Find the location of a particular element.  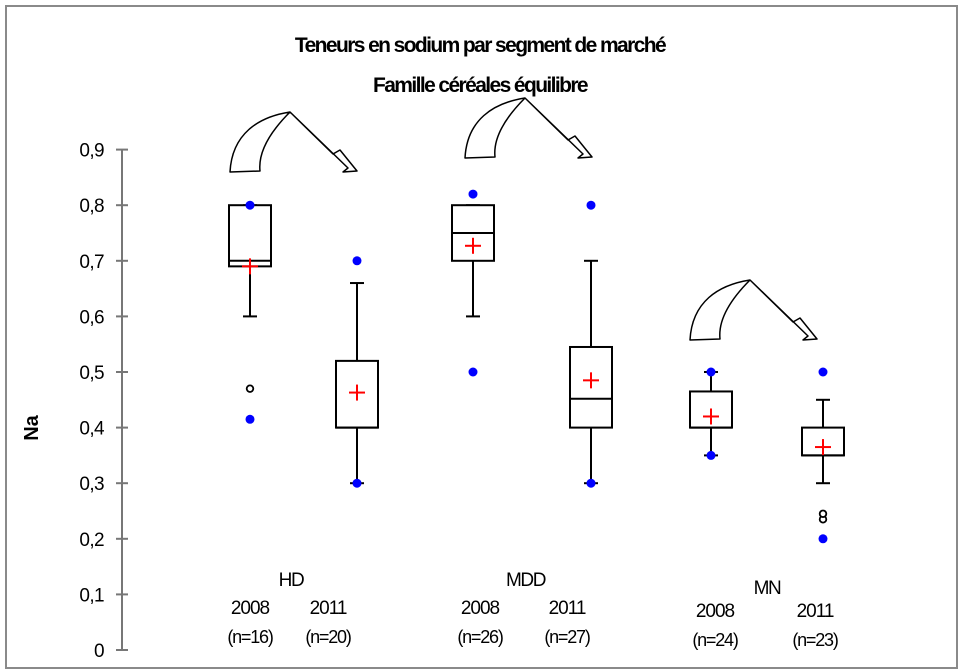

n-label: (n=27) is located at coordinates (567, 637).